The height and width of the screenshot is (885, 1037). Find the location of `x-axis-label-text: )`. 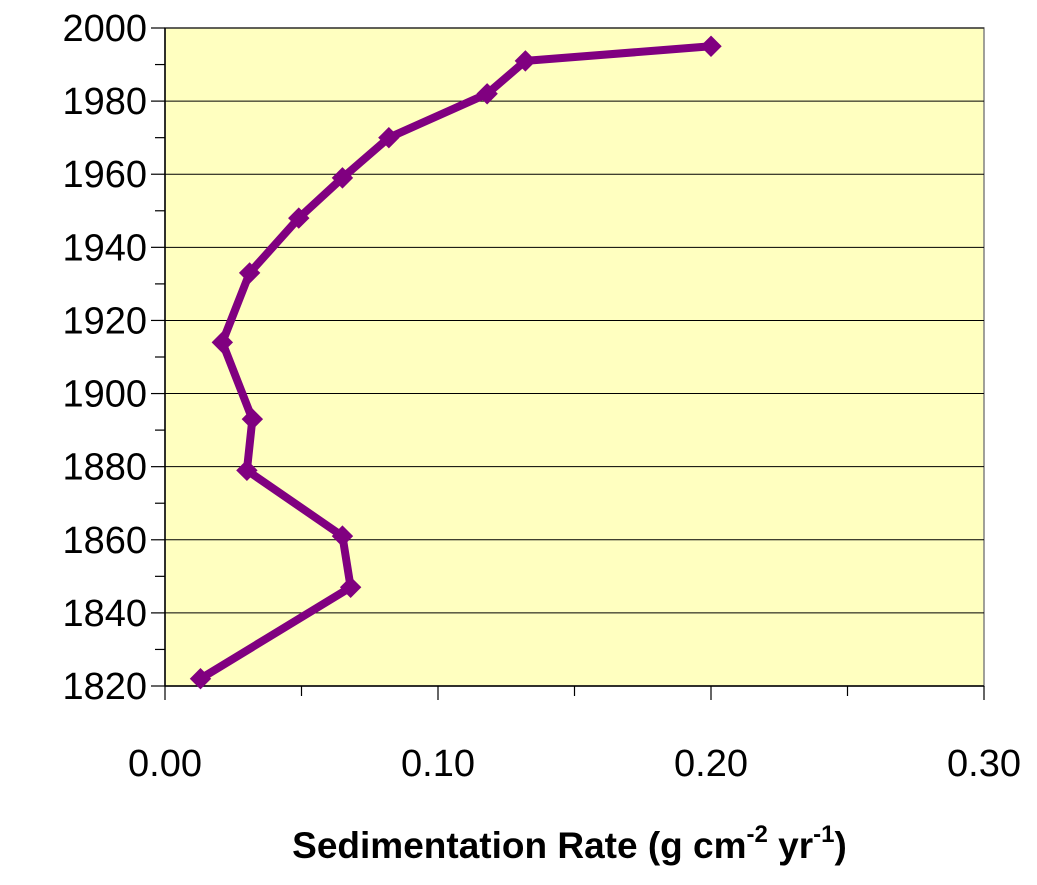

x-axis-label-text: ) is located at coordinates (840, 845).